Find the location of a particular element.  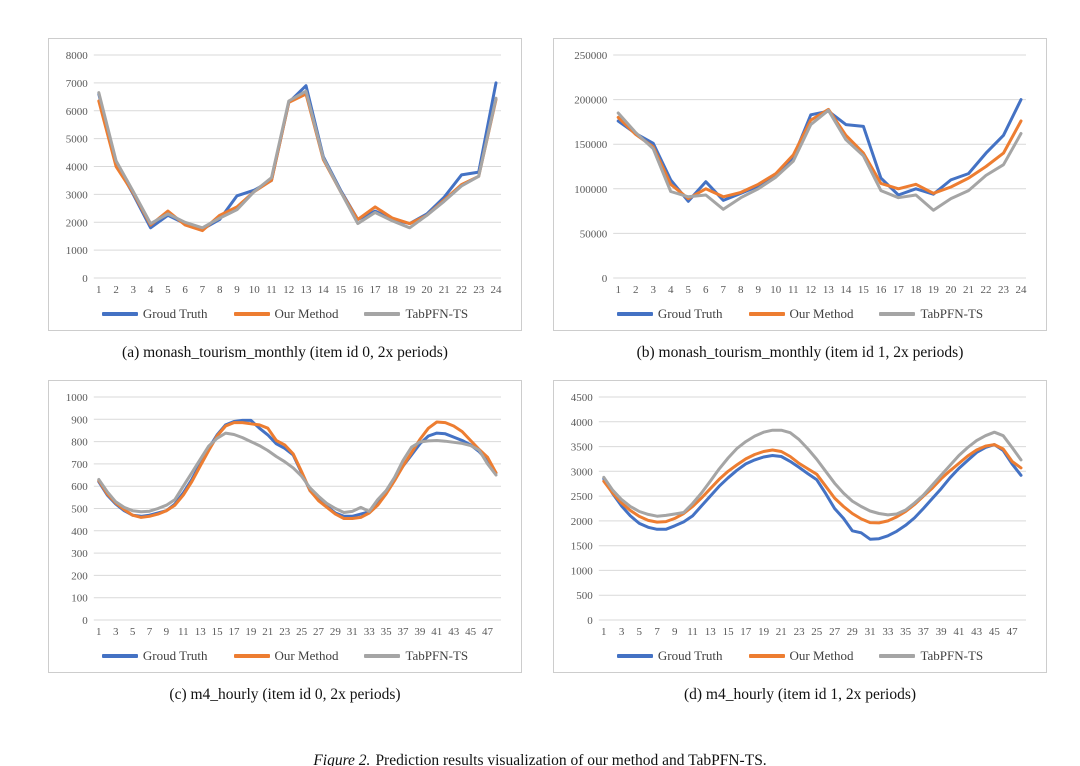

y-axis-tick-label: 200000 is located at coordinates (591, 101).